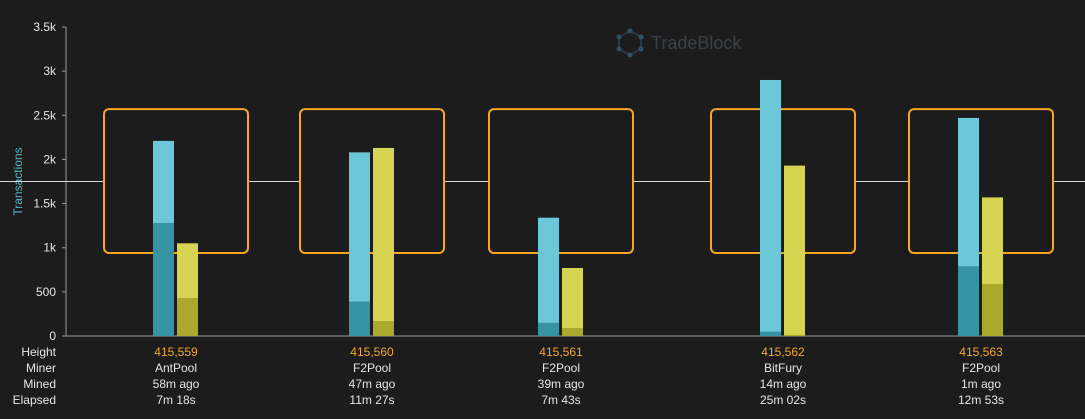 The image size is (1085, 419). I want to click on block-mined: 1m ago, so click(981, 384).